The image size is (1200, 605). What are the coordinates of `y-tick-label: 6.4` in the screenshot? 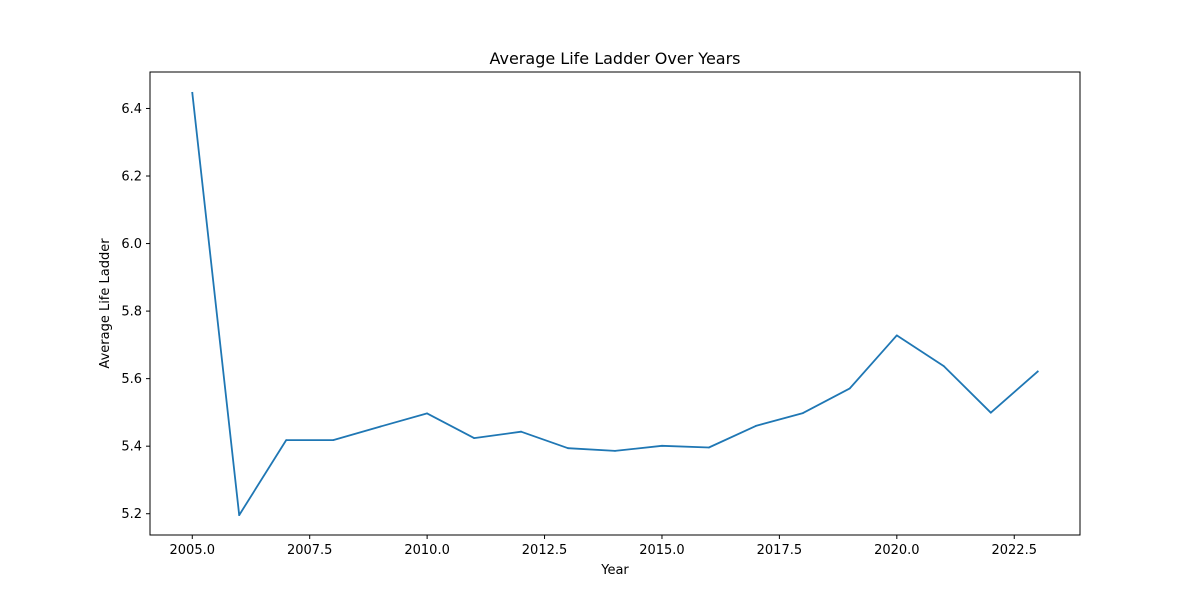 It's located at (131, 109).